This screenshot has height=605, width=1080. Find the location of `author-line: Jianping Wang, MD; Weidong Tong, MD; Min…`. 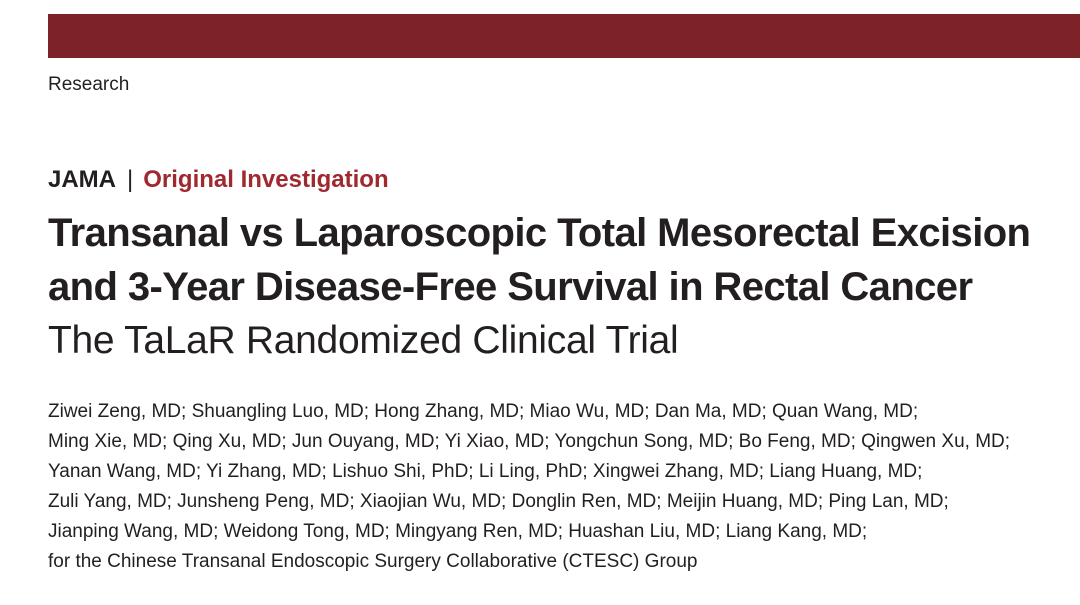

author-line: Jianping Wang, MD; Weidong Tong, MD; Min… is located at coordinates (458, 531).